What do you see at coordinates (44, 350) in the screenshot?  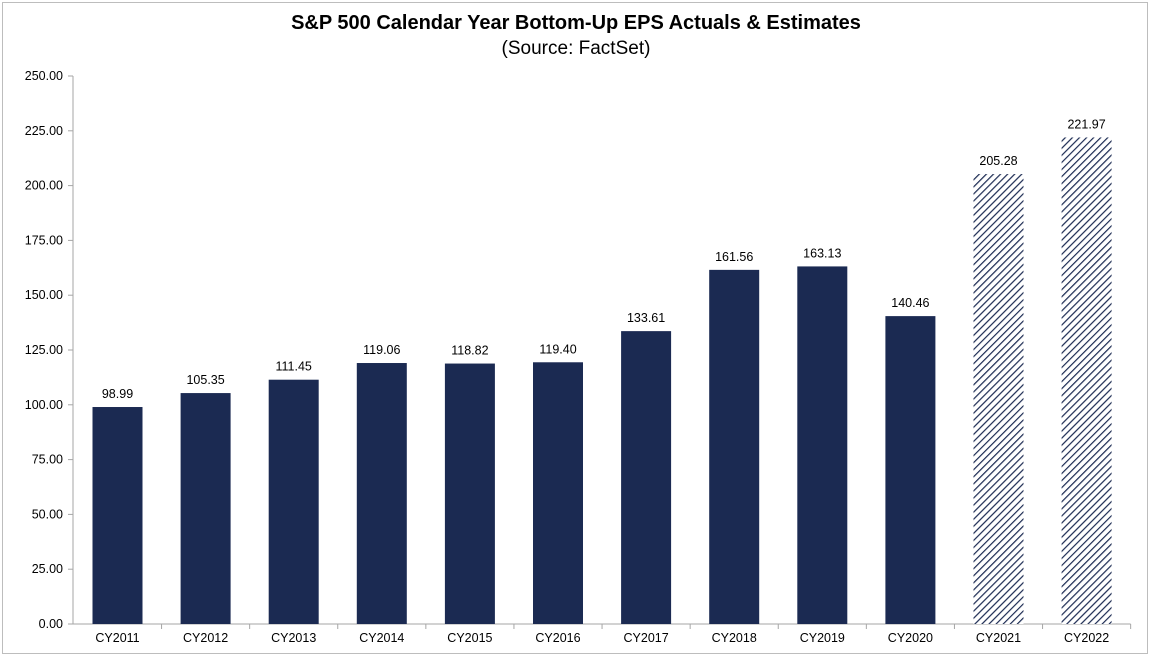 I see `y-tick-label: 125.00` at bounding box center [44, 350].